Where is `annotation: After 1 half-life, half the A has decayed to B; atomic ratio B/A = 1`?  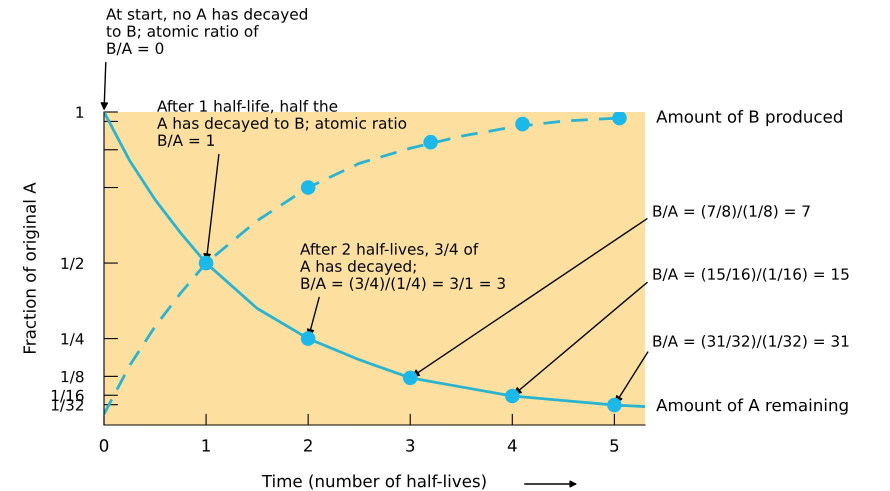
annotation: After 1 half-life, half the A has decayed to B; atomic ratio B/A = 1 is located at coordinates (281, 124).